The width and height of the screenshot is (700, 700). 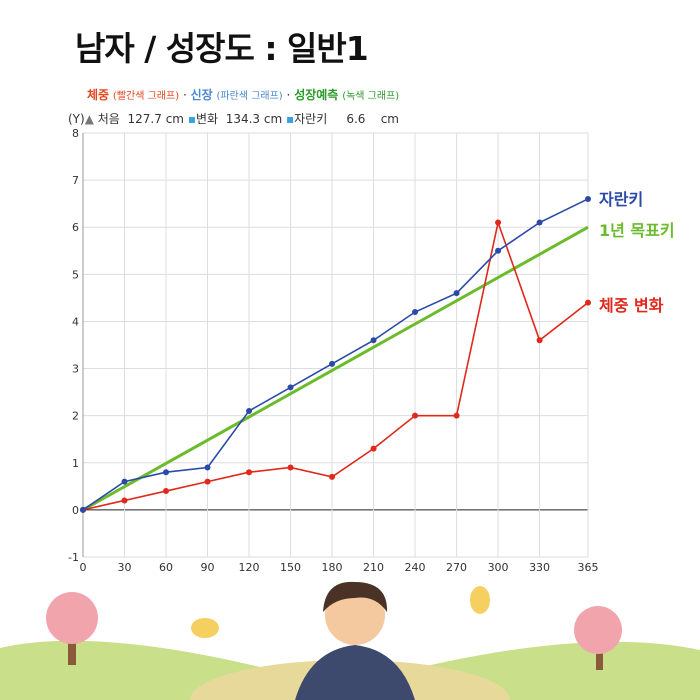 I want to click on growth-label: 자란키, so click(x=311, y=119).